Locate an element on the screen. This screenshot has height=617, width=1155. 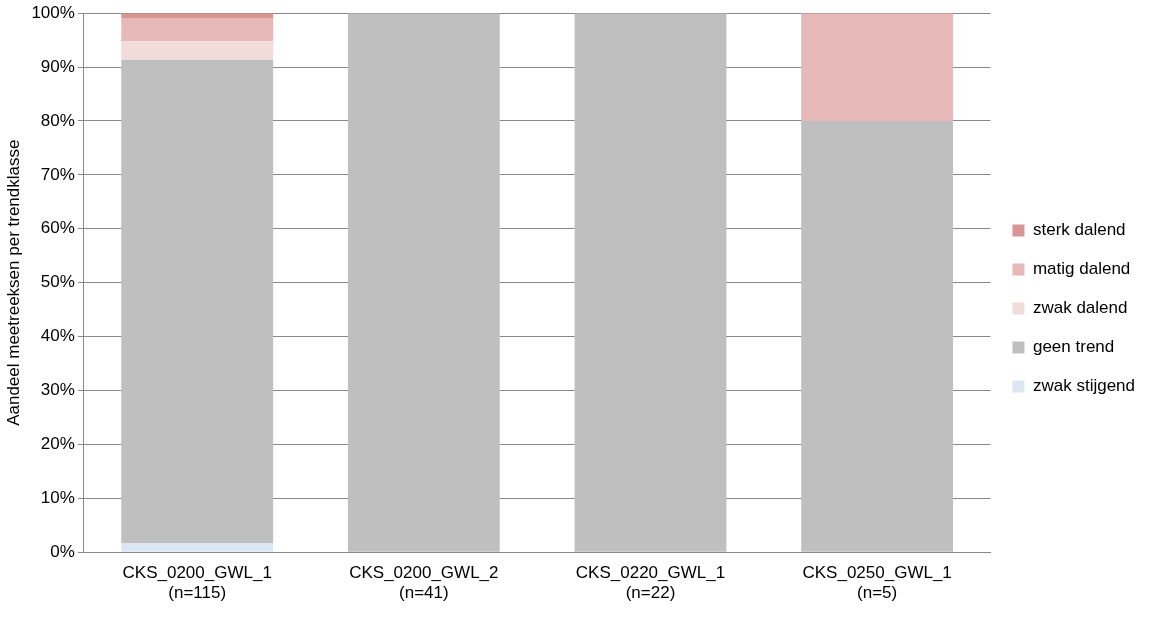
y-tick-label: 40% is located at coordinates (57, 336).